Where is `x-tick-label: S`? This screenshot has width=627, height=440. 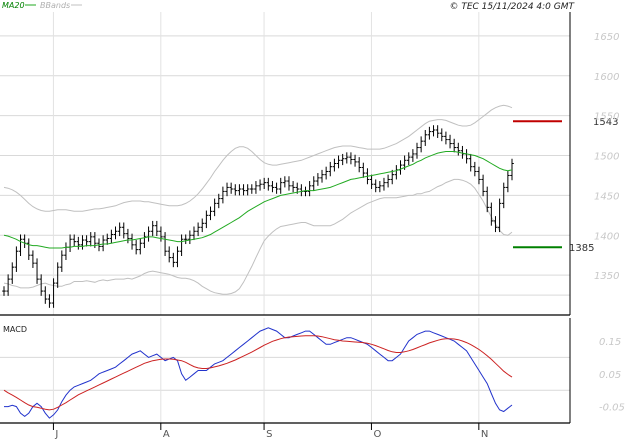 x-tick-label: S is located at coordinates (269, 434).